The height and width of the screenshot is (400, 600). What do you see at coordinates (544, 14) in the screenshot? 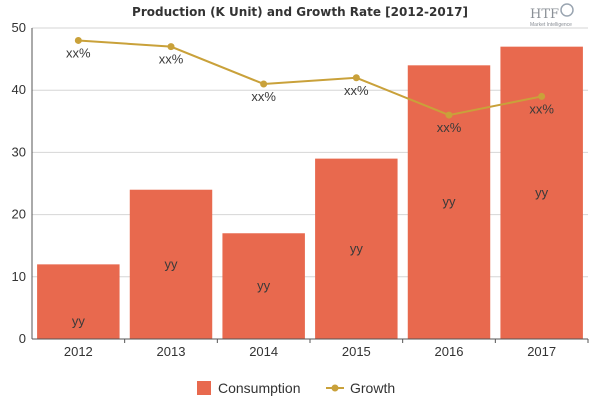
I see `logo-text: HTF` at bounding box center [544, 14].